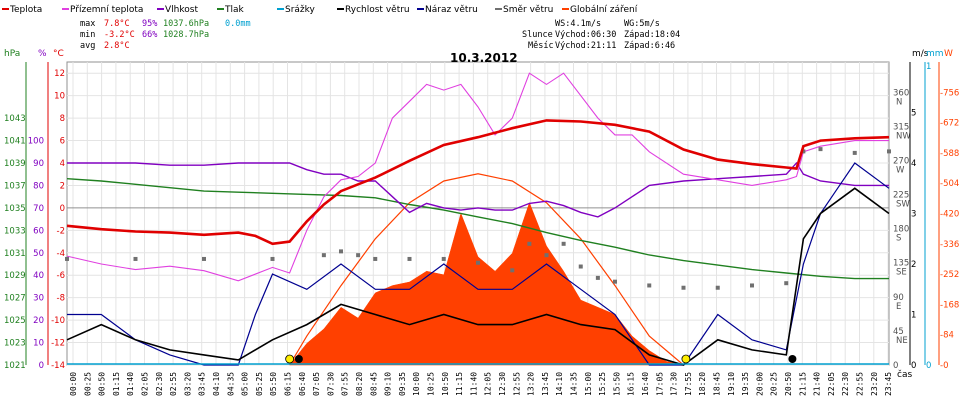 This screenshot has height=400, width=966. Describe the element at coordinates (273, 384) in the screenshot. I see `x-tick-label: 05:50` at that location.